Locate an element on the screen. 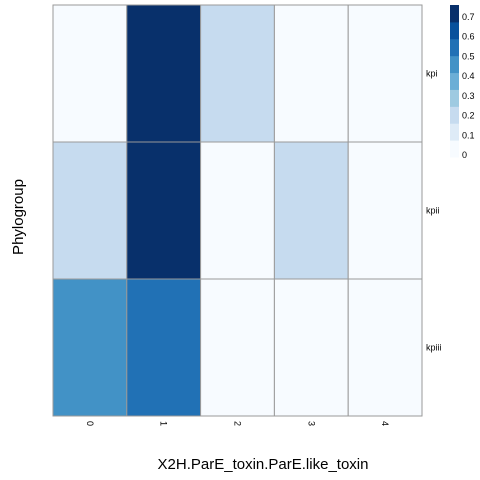 Image resolution: width=480 pixels, height=480 pixels. x-axis-title: X2H.ParE_toxin.ParE.like_toxin is located at coordinates (263, 464).